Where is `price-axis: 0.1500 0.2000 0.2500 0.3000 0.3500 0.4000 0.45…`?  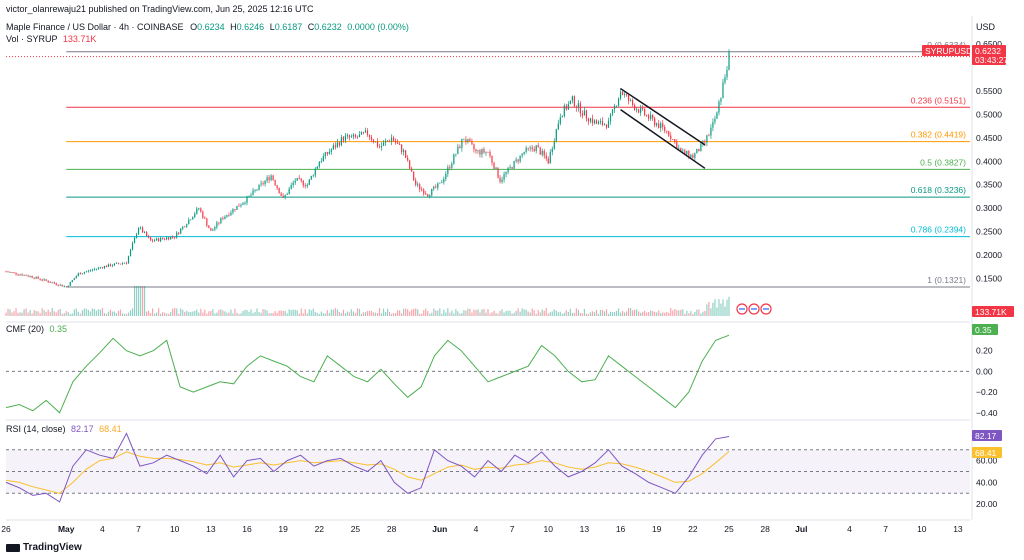 price-axis: 0.1500 0.2000 0.2500 0.3000 0.3500 0.4000 0.45… is located at coordinates (989, 274).